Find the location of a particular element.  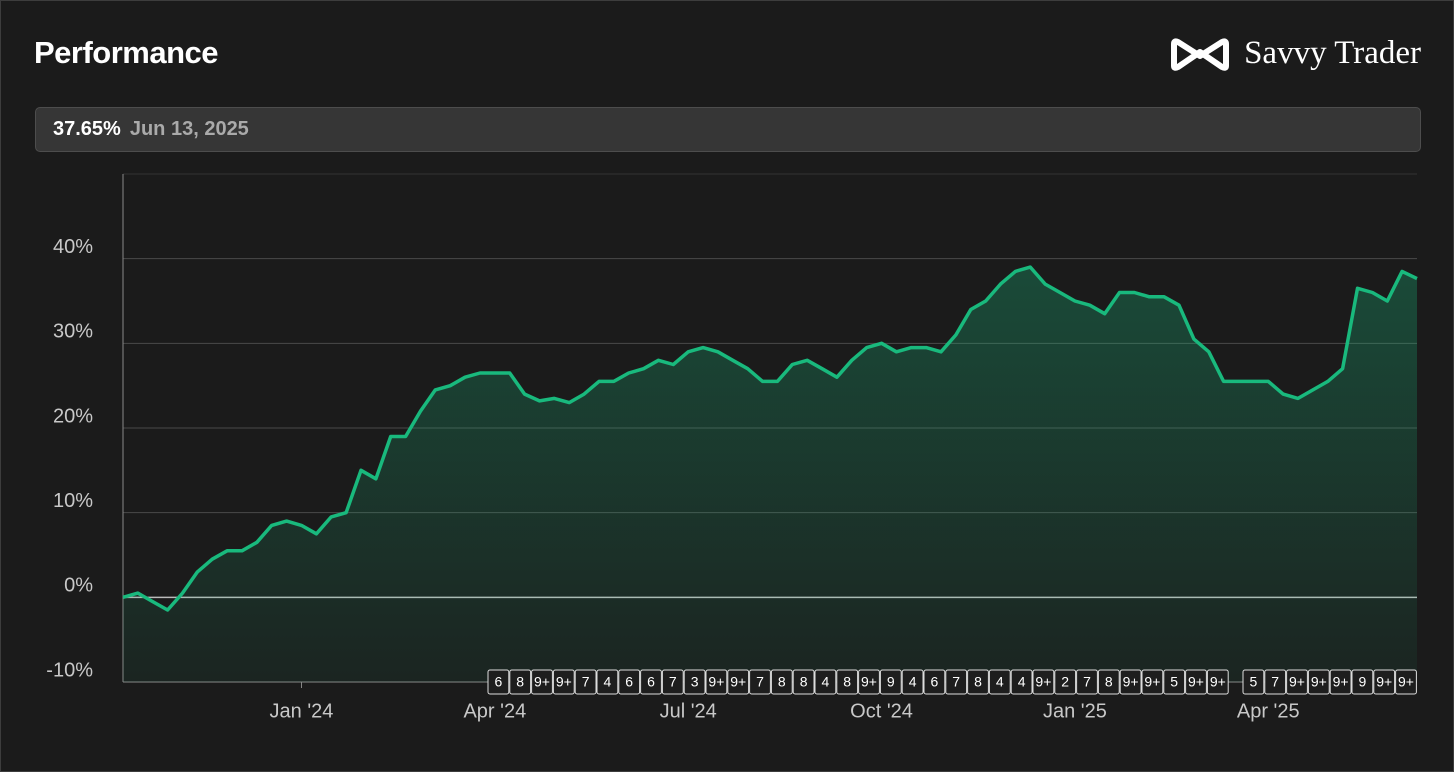

y-tick-label: -10% is located at coordinates (69, 670).